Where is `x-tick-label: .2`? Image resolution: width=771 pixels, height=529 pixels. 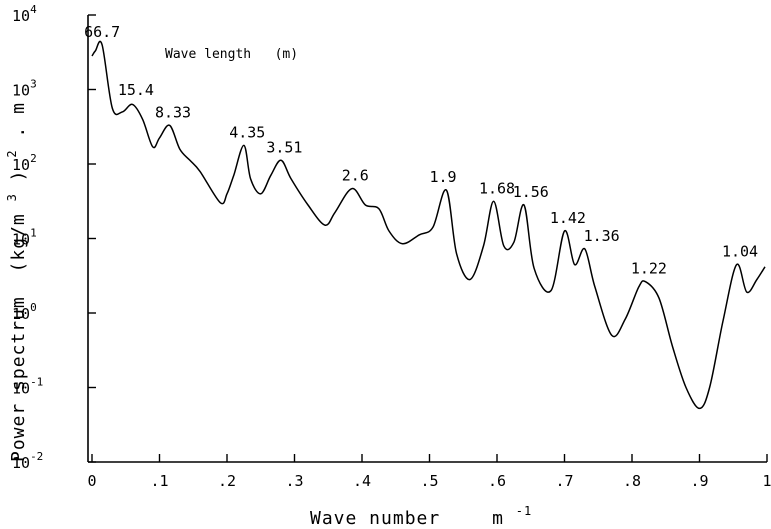
x-tick-label: .2 is located at coordinates (227, 481).